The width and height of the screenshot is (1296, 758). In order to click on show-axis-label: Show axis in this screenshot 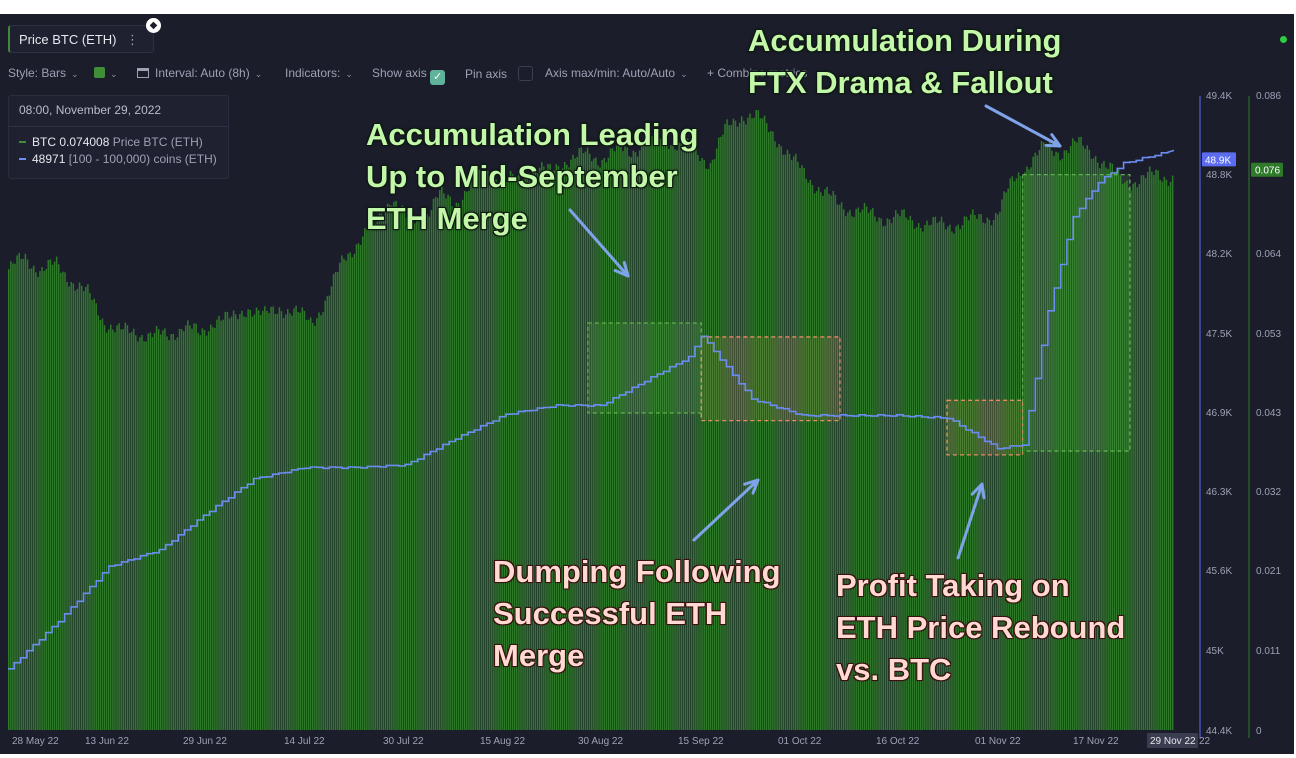, I will do `click(399, 73)`.